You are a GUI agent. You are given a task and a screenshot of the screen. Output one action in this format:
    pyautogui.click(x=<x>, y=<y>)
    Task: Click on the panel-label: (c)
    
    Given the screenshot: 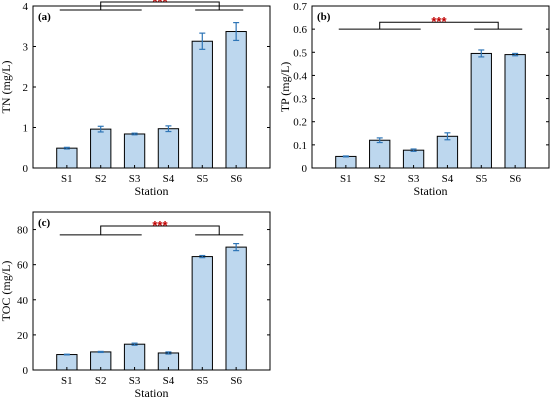 What is the action you would take?
    pyautogui.click(x=44, y=223)
    